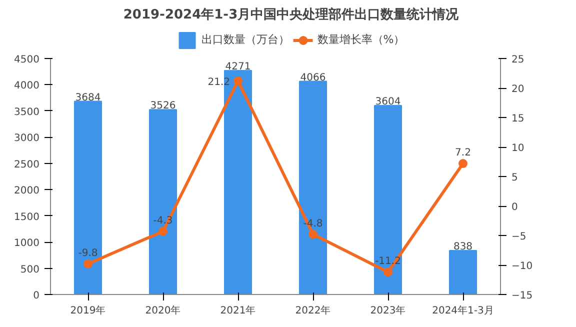  What do you see at coordinates (463, 247) in the screenshot?
I see `data-label: 838` at bounding box center [463, 247].